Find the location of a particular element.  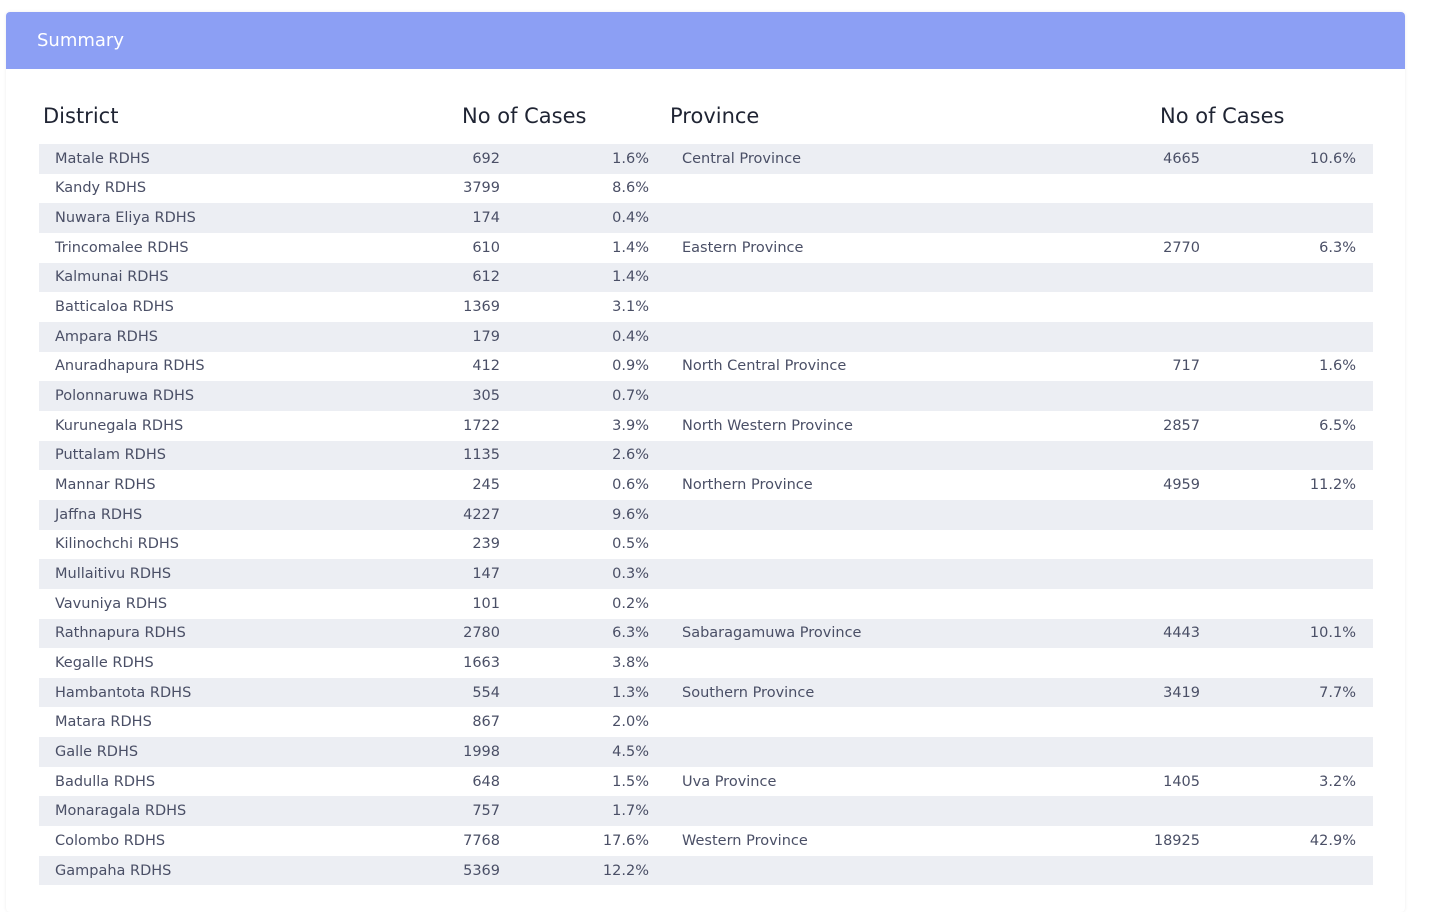

province-cases-cell: 4959 is located at coordinates (1181, 485).